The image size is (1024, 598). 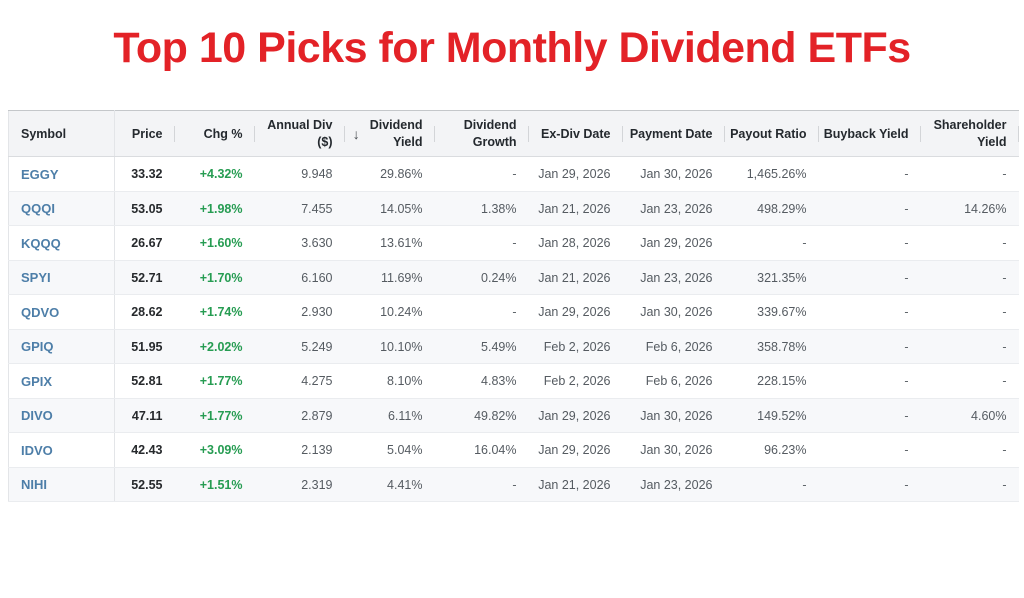 What do you see at coordinates (299, 312) in the screenshot?
I see `cell-annual_div: 2.930` at bounding box center [299, 312].